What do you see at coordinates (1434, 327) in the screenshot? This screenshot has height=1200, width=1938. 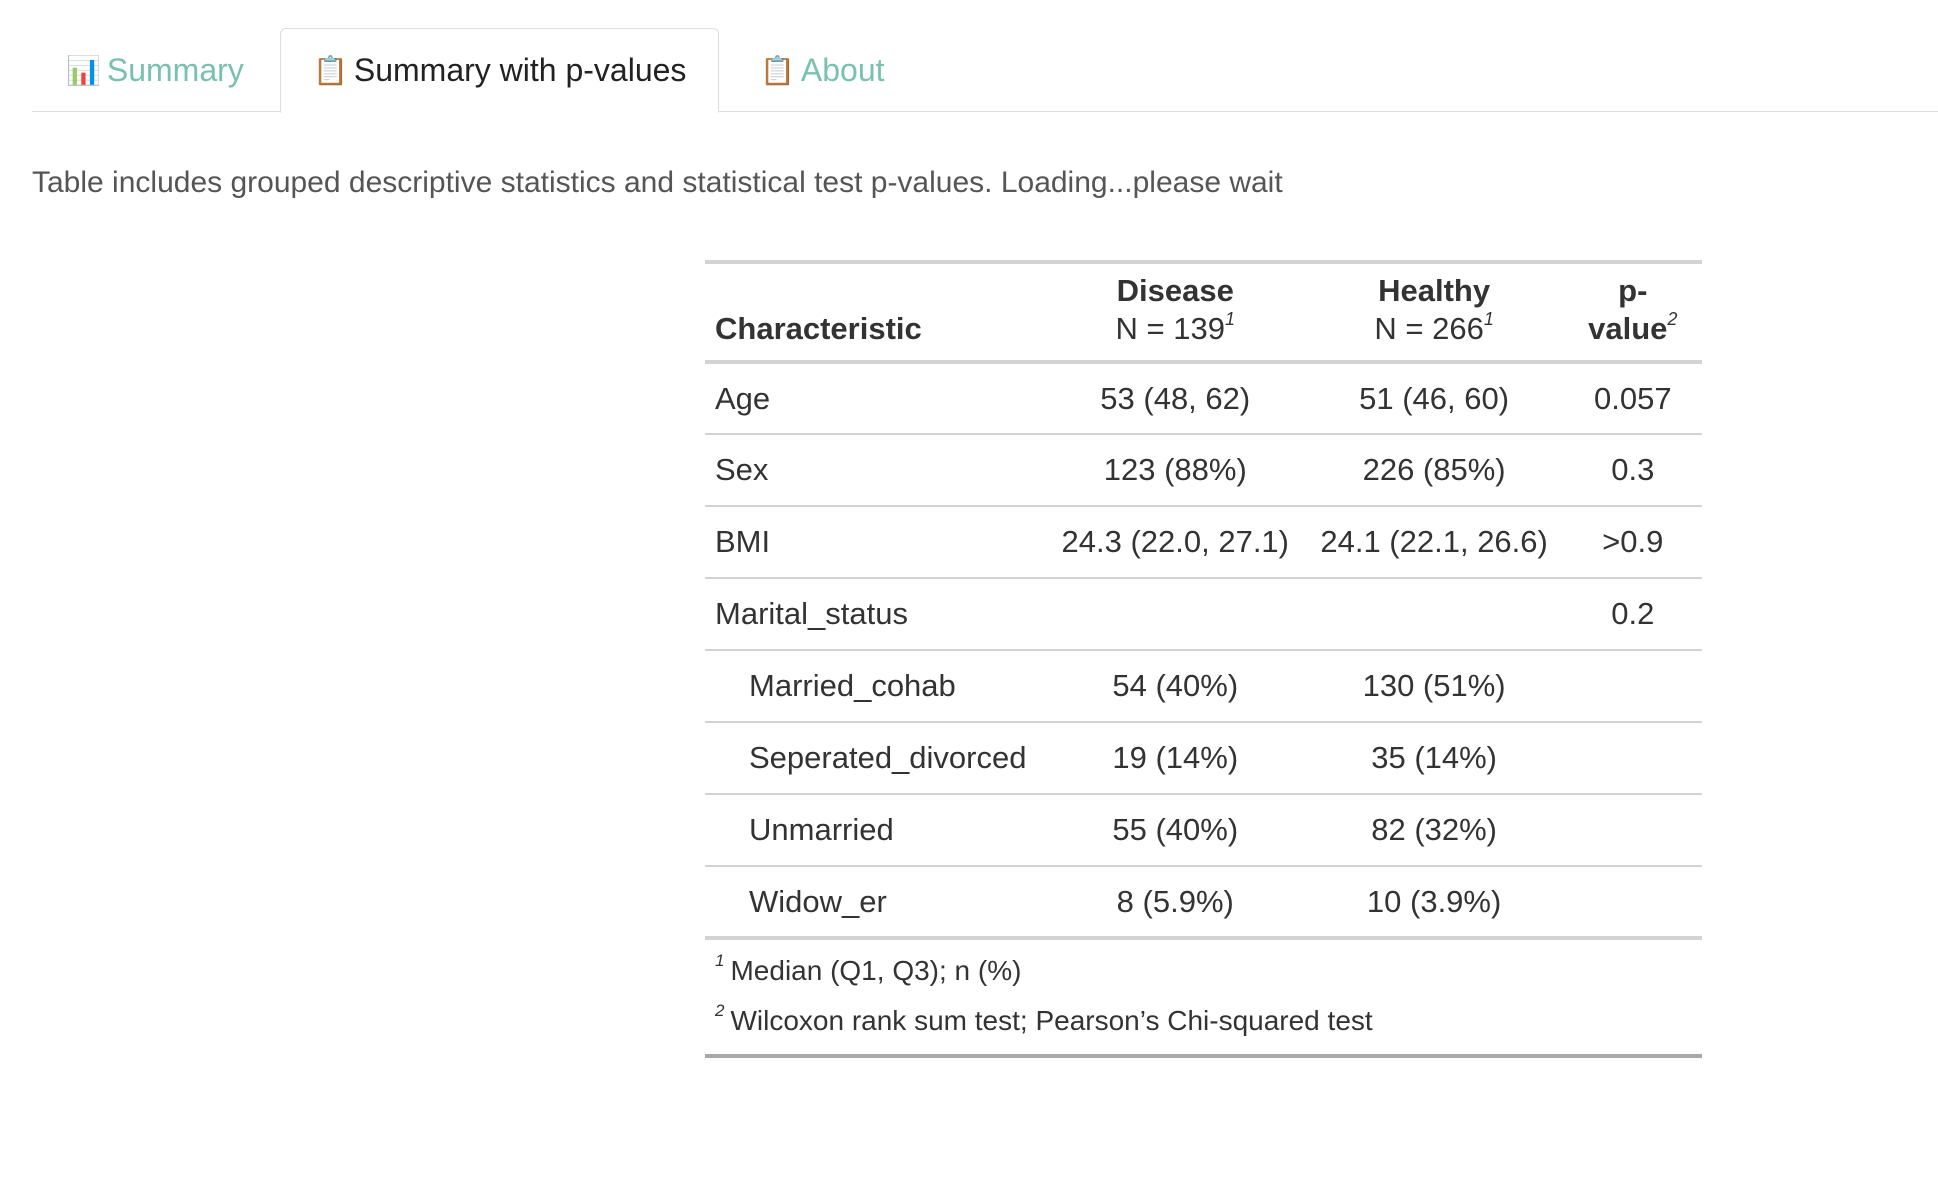 I see `header-healthy-n: N = 2661` at bounding box center [1434, 327].